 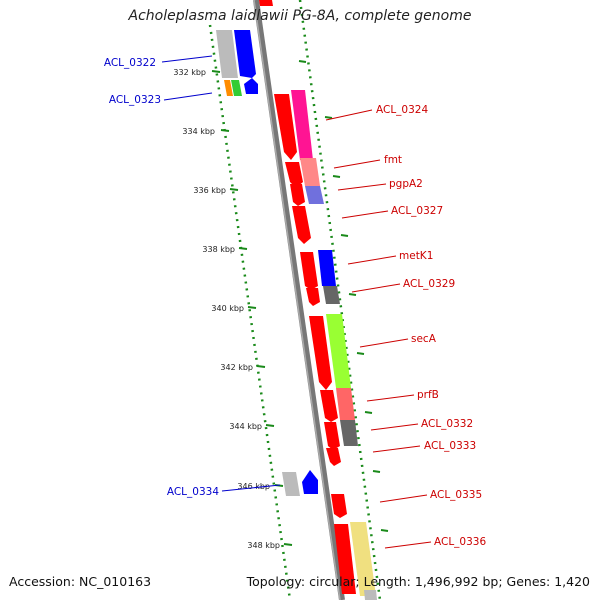 I want to click on gene-pgpa2-red, so click(x=297, y=195).